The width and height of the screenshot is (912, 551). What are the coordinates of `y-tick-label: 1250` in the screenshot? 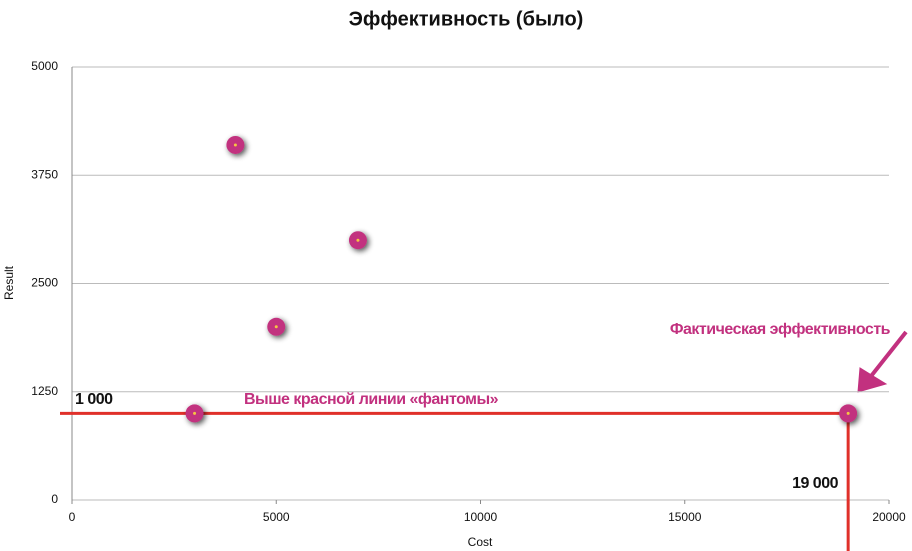 It's located at (44, 391).